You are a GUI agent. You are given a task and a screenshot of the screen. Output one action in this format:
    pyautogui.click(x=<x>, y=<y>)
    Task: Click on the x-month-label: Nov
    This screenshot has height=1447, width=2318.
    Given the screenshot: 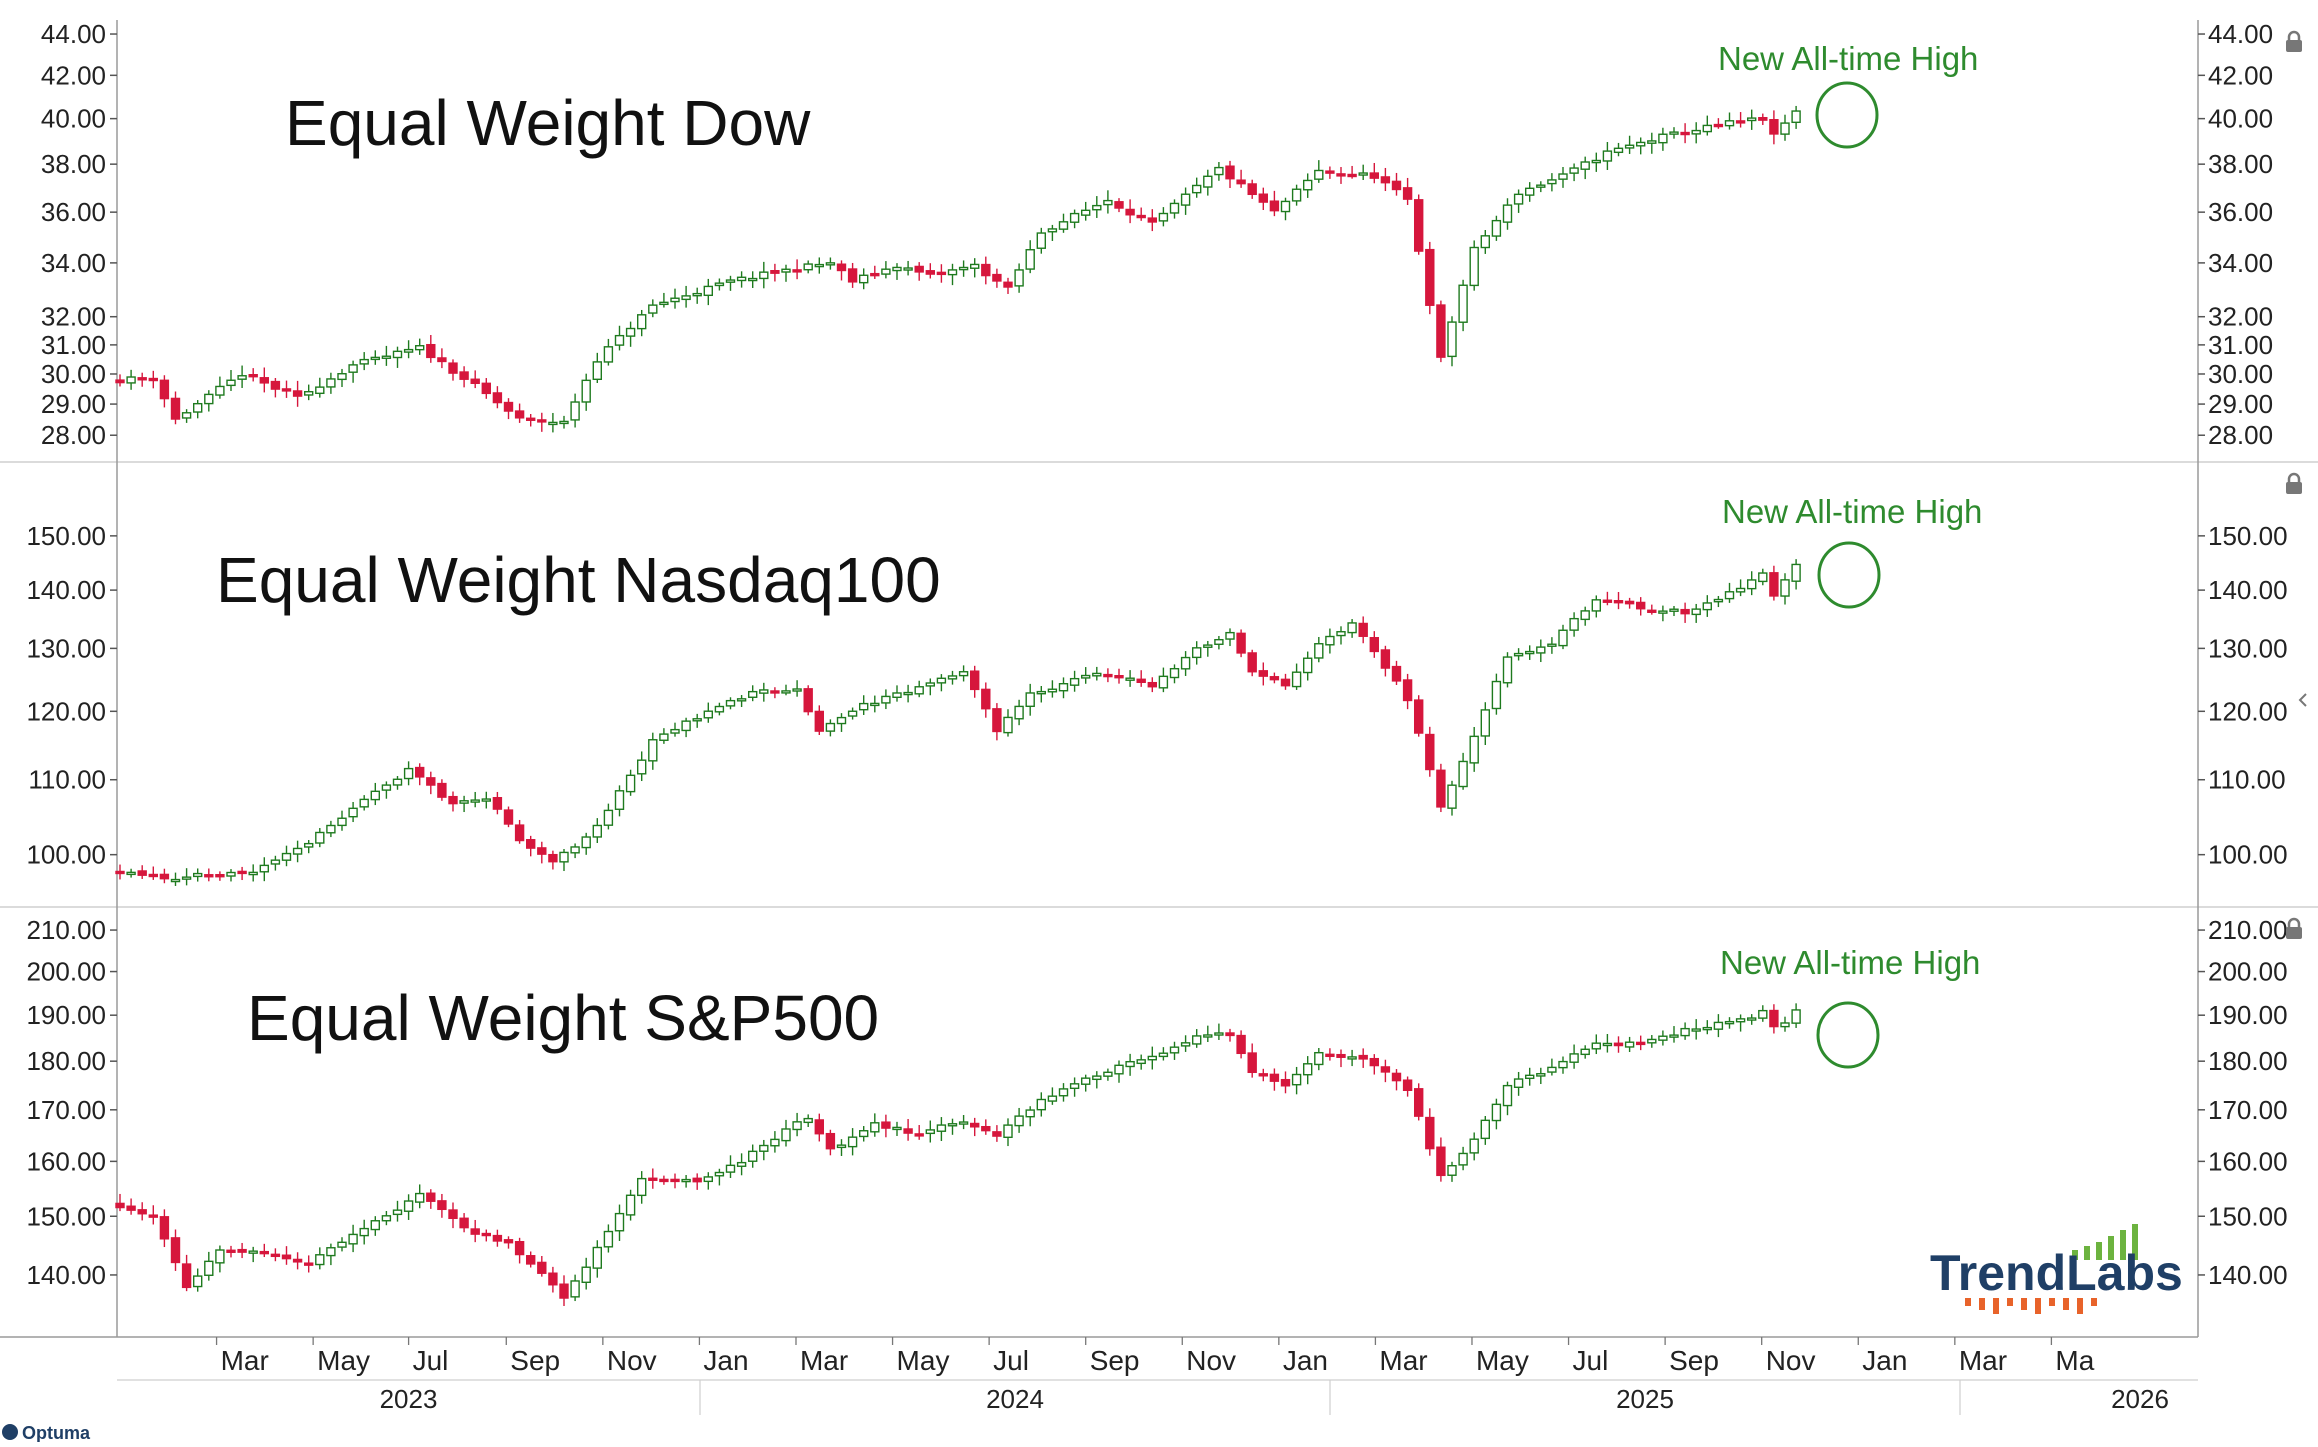 What is the action you would take?
    pyautogui.click(x=1211, y=1360)
    